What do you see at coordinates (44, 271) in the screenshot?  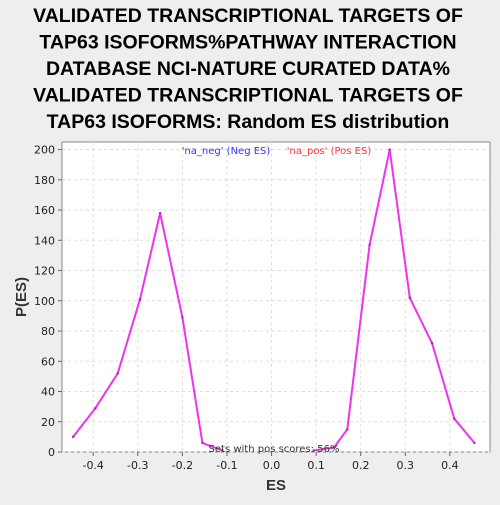 I see `y-tick-label: 120` at bounding box center [44, 271].